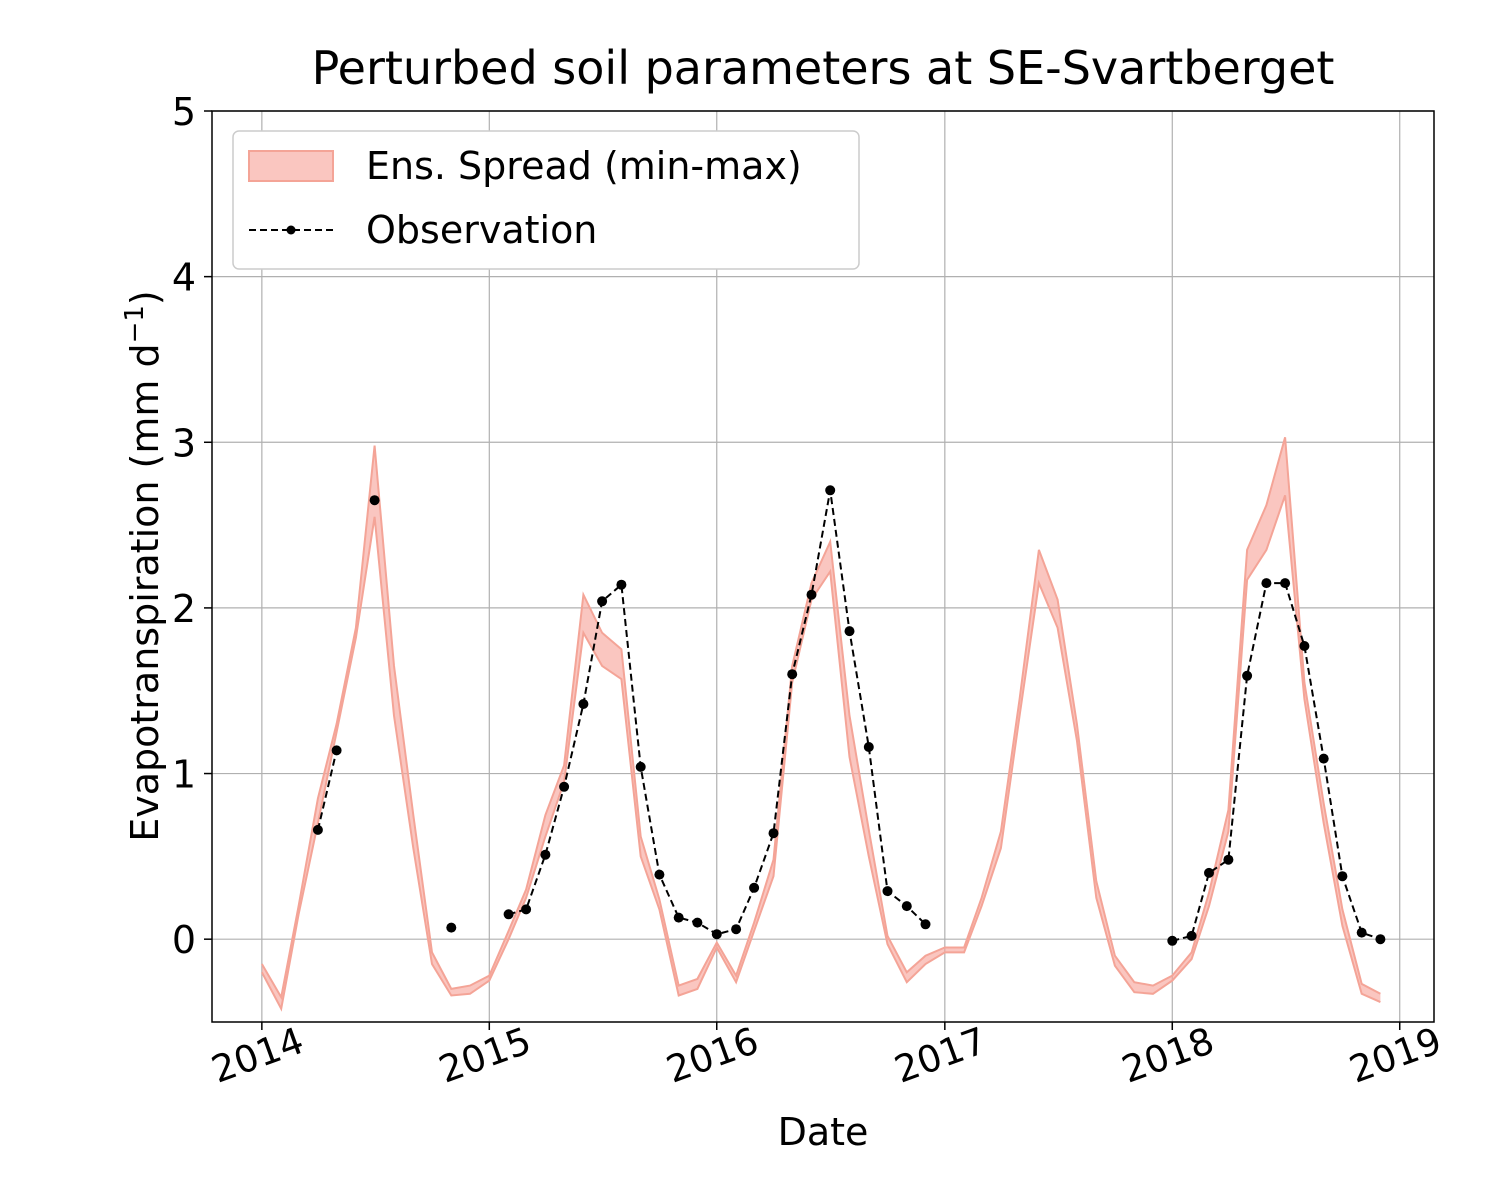 This screenshot has height=1200, width=1500. Describe the element at coordinates (712, 1055) in the screenshot. I see `x-tick-label: 2016` at that location.